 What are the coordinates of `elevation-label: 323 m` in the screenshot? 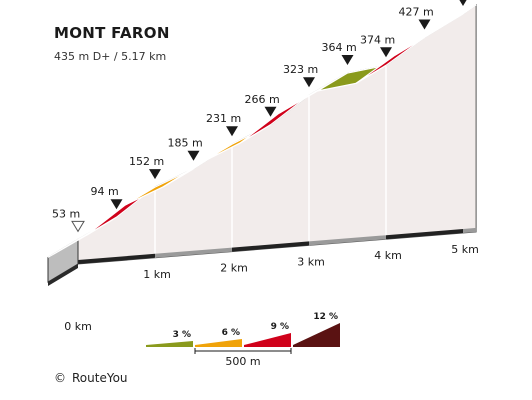 It's located at (300, 69).